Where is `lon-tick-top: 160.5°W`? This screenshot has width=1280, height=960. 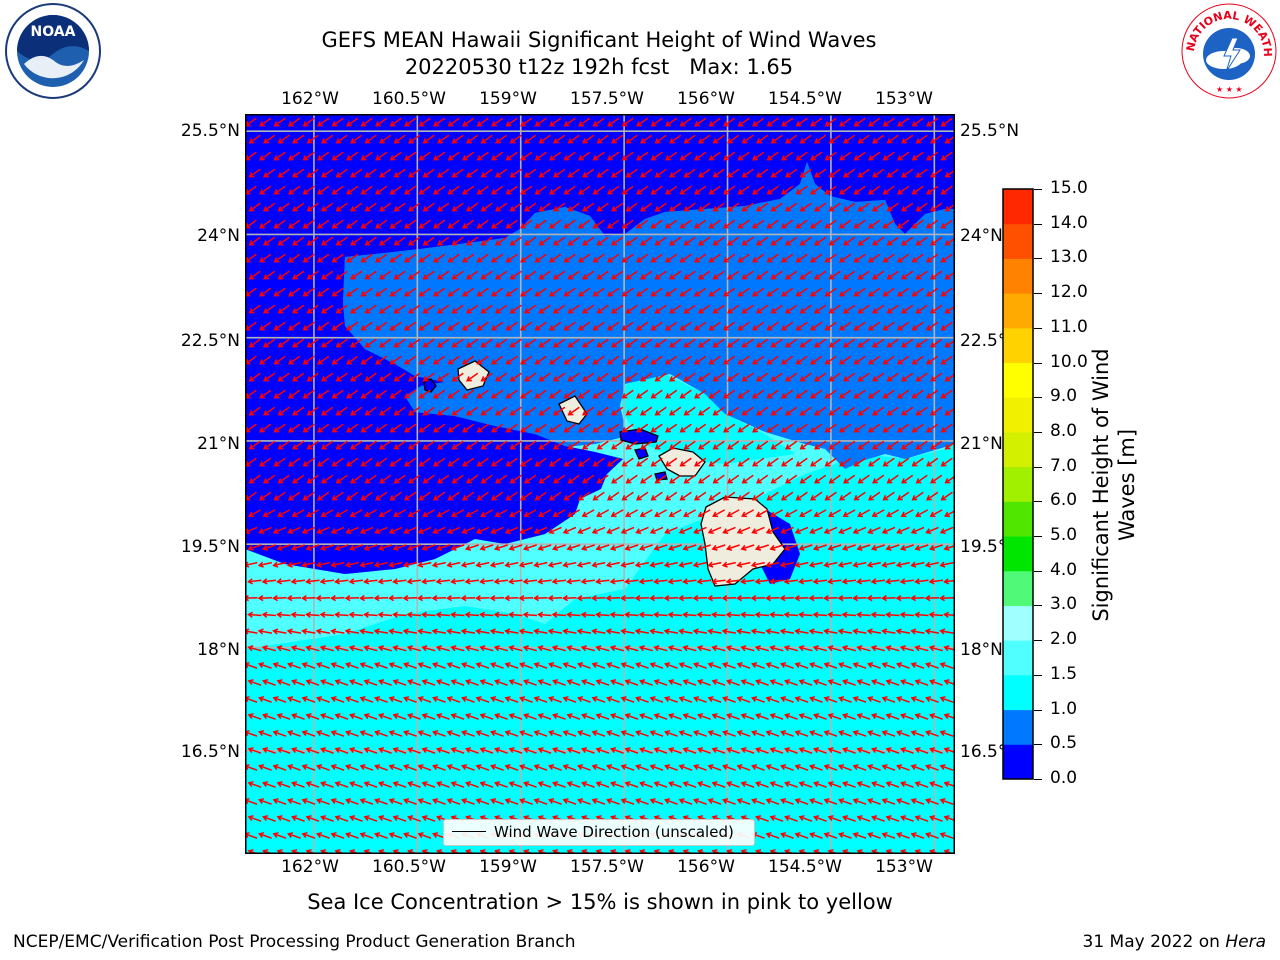 lon-tick-top: 160.5°W is located at coordinates (409, 99).